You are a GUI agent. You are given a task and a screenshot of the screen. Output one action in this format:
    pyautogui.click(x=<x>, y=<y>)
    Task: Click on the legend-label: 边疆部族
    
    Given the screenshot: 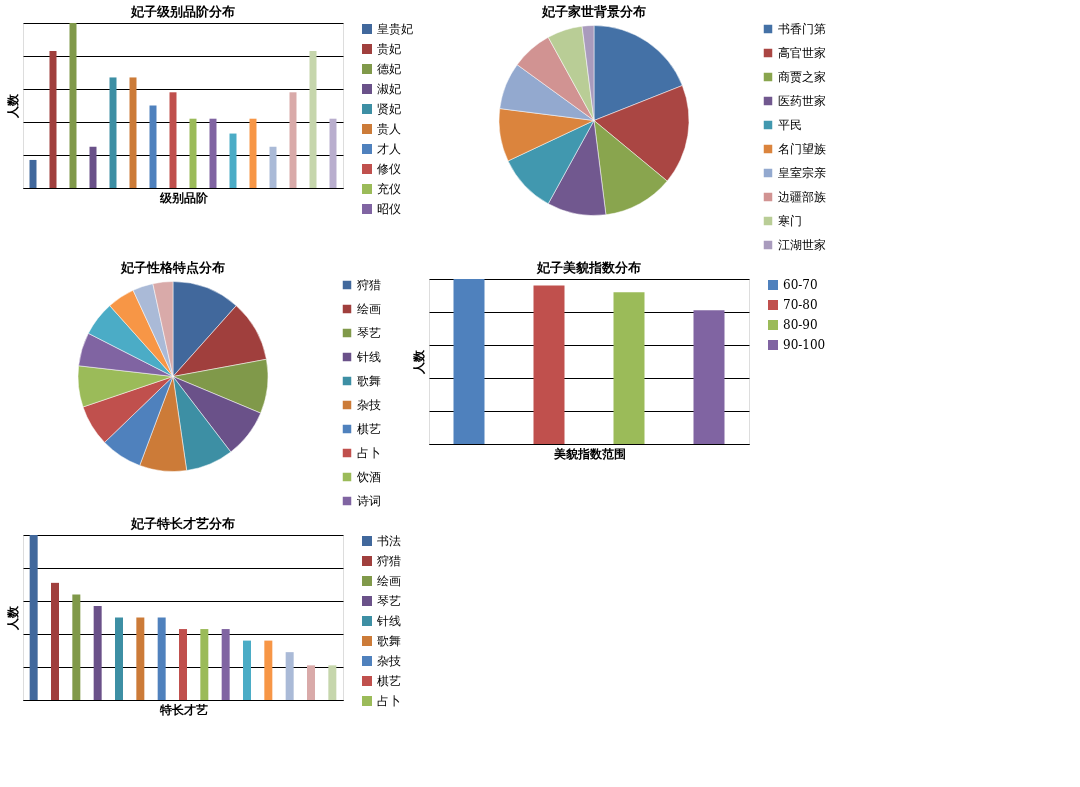 What is the action you would take?
    pyautogui.click(x=802, y=197)
    